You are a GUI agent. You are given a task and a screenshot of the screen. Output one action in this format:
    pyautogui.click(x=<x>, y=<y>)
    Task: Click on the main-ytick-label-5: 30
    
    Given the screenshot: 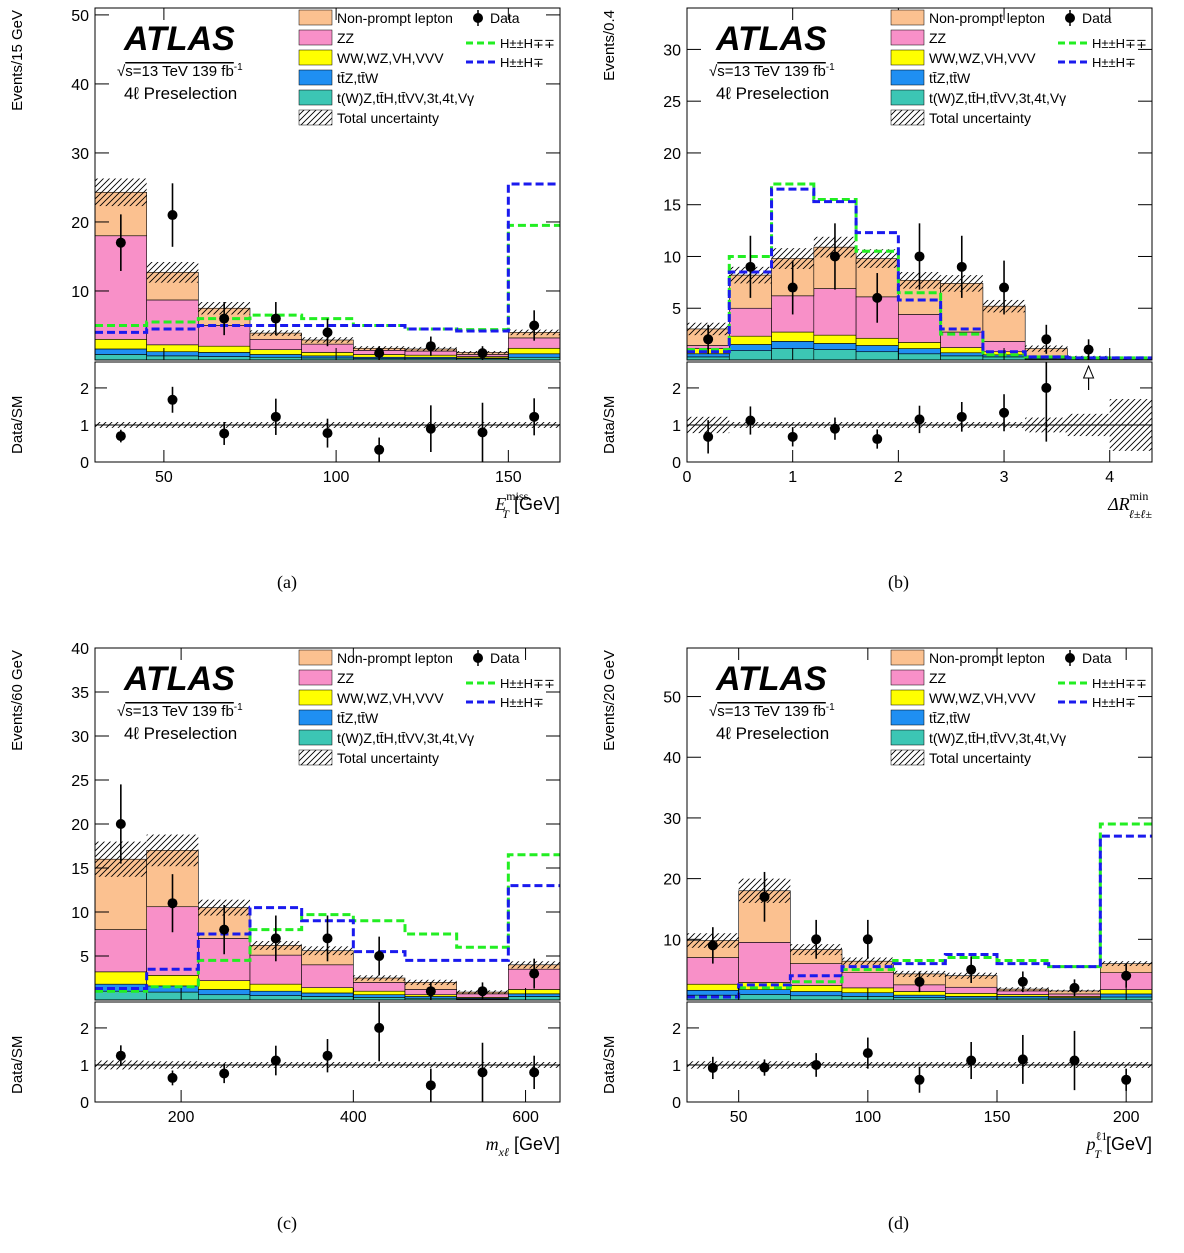 What is the action you would take?
    pyautogui.click(x=672, y=50)
    